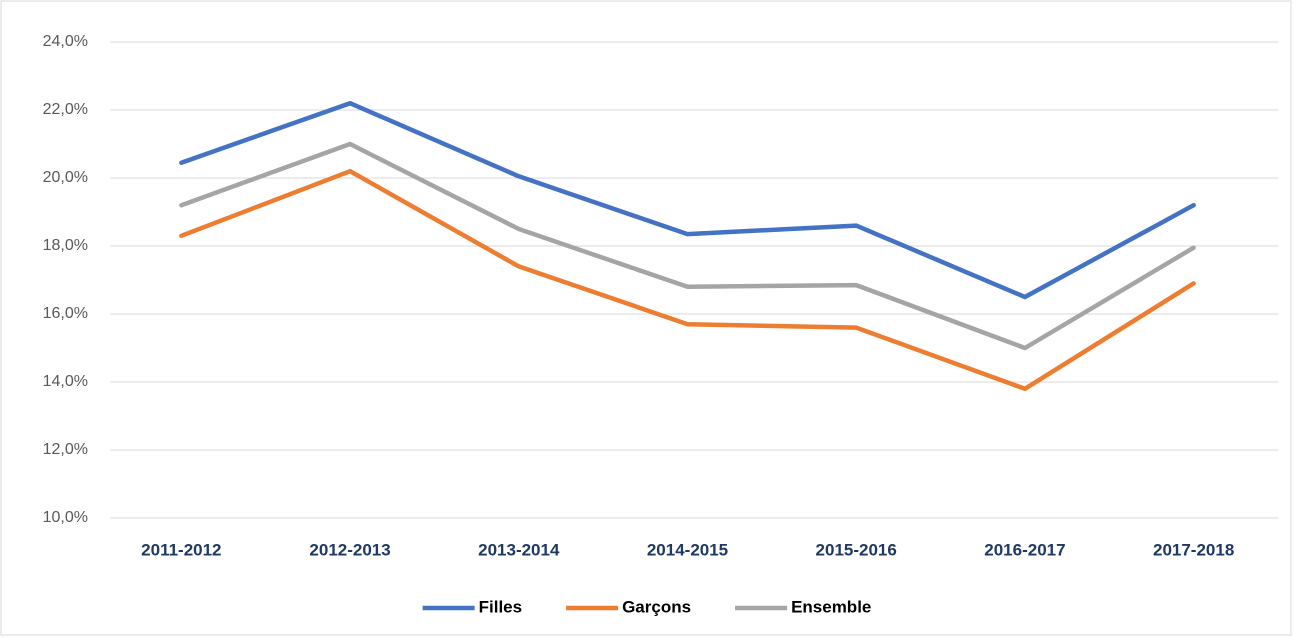 The image size is (1294, 638). I want to click on x-tick-label: 2012-2013, so click(349, 549).